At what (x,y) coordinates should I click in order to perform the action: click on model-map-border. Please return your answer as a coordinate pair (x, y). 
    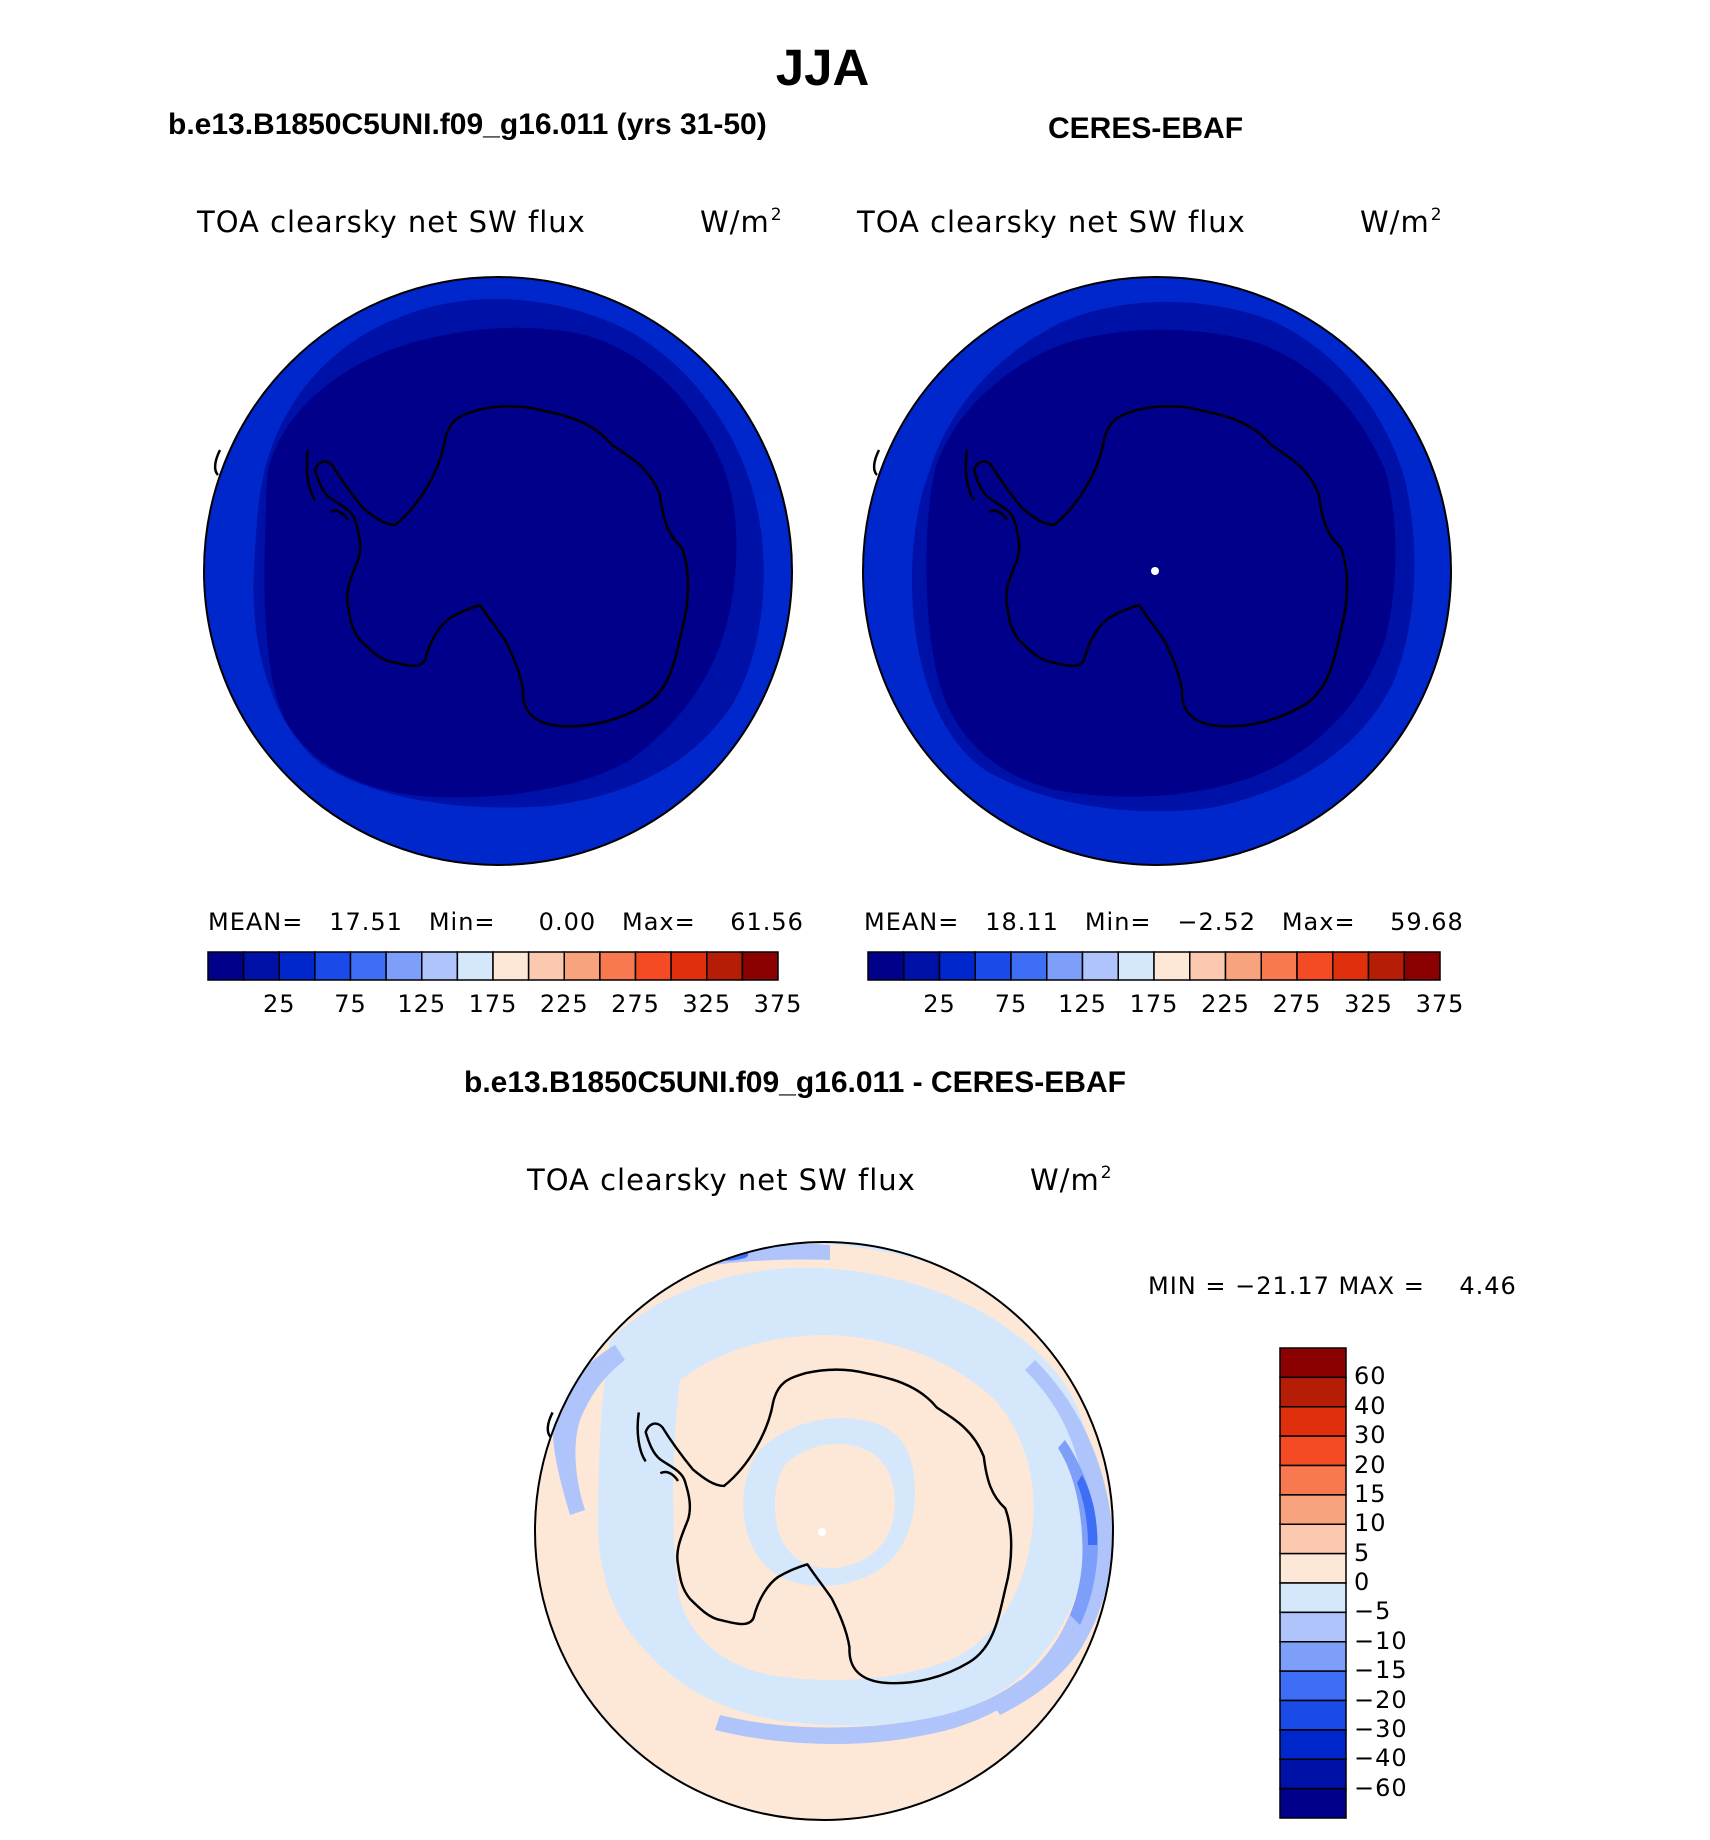
    Looking at the image, I should click on (498, 571).